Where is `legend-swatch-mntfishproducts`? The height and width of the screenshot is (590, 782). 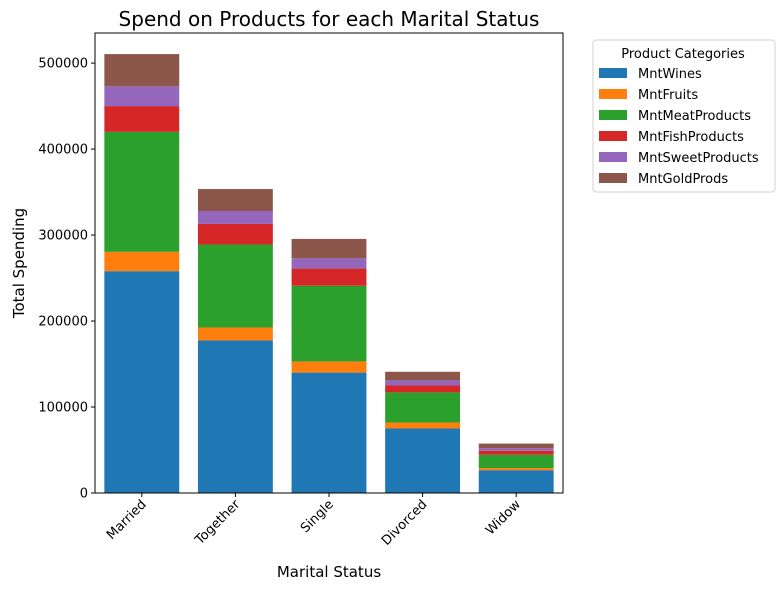
legend-swatch-mntfishproducts is located at coordinates (613, 136).